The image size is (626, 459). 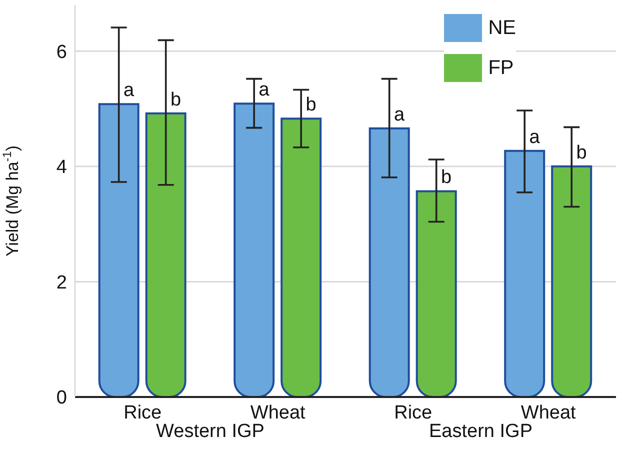 I want to click on text: Eastern IGP, so click(x=481, y=432).